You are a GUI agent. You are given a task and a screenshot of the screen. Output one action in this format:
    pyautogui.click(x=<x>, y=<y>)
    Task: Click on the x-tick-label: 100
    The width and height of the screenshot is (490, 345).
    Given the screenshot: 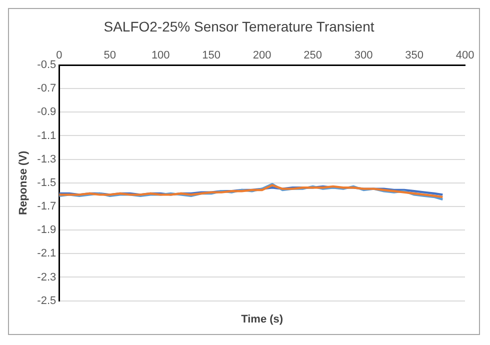 What is the action you would take?
    pyautogui.click(x=160, y=55)
    